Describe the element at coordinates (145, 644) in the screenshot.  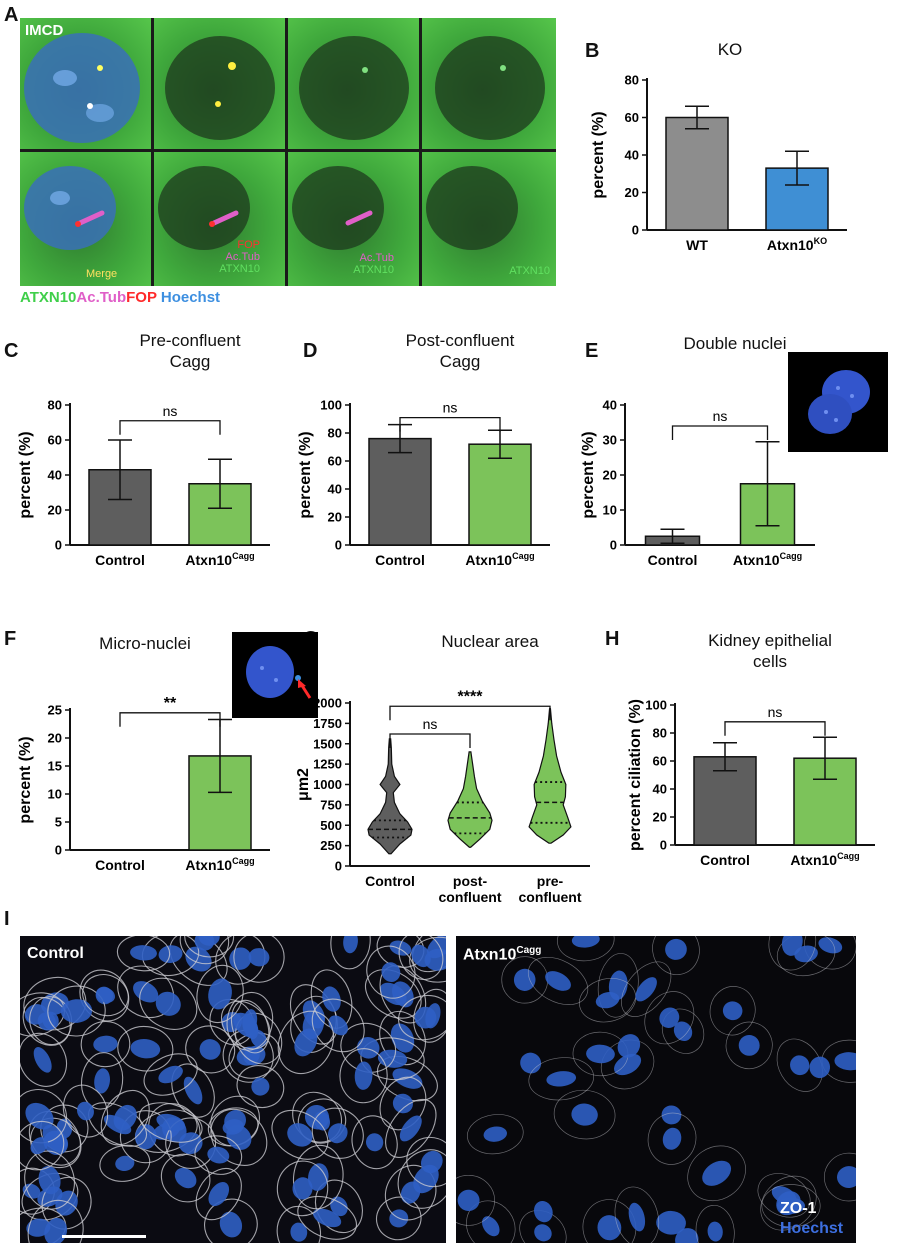
I see `chart-f-title: Micro-nuclei` at that location.